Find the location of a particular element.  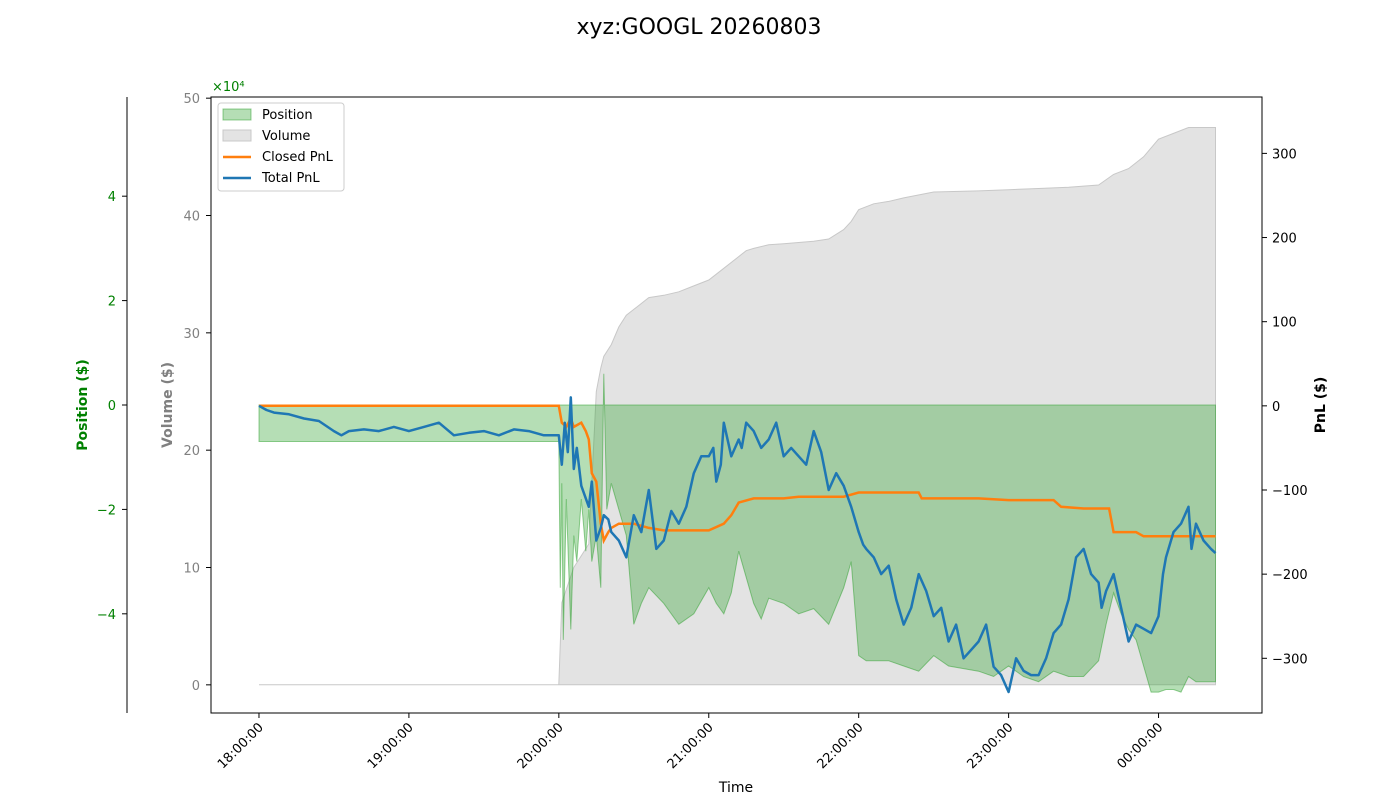

x-tick-label: 23:00:00 is located at coordinates (991, 746).